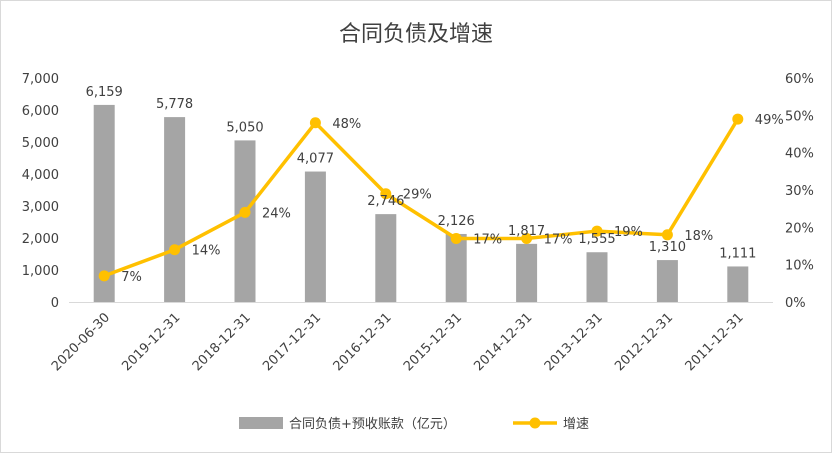  What do you see at coordinates (385, 201) in the screenshot?
I see `bar-value-label: 2,746` at bounding box center [385, 201].